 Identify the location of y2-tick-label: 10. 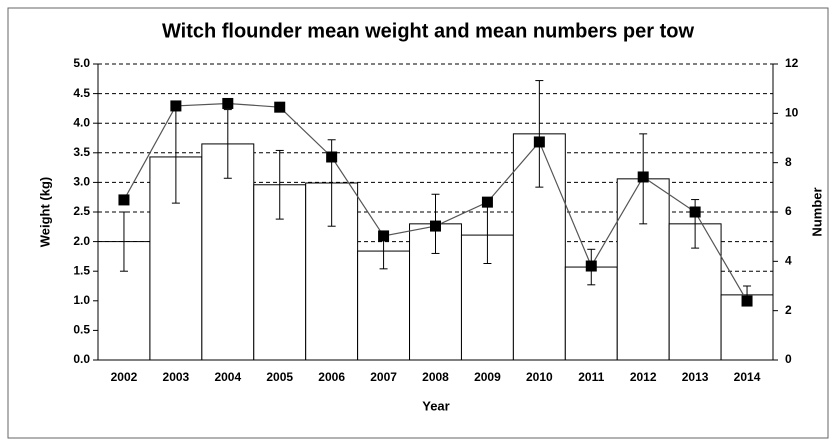
(792, 113).